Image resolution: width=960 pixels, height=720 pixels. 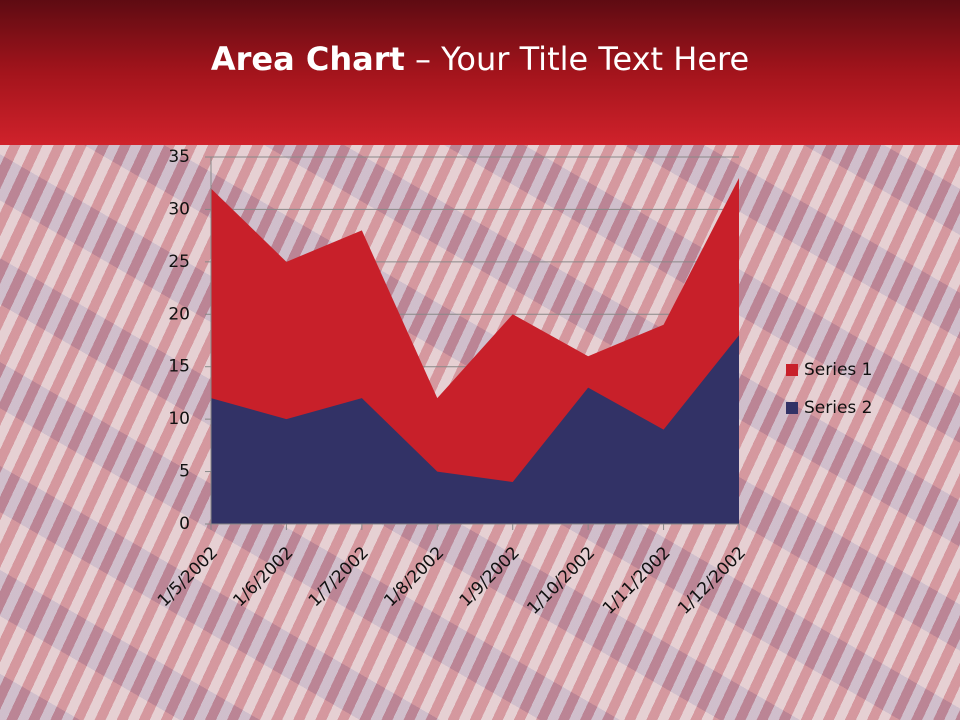 What do you see at coordinates (637, 581) in the screenshot?
I see `x-tick-label: 1/11/2002` at bounding box center [637, 581].